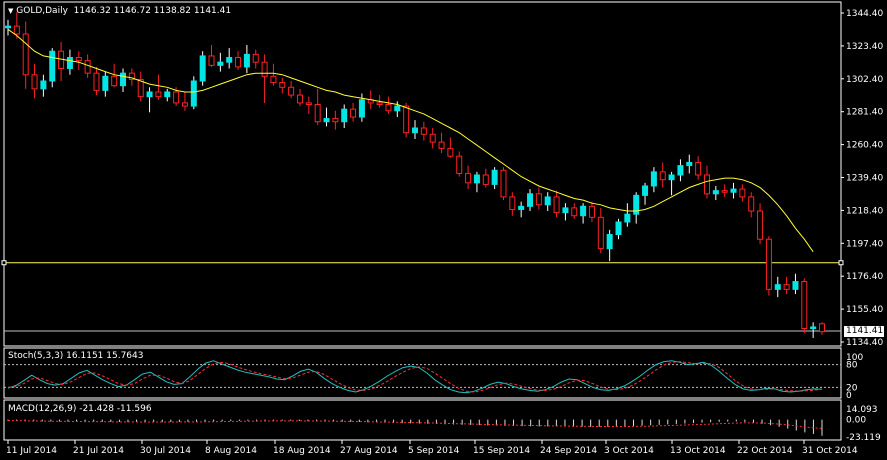  Describe the element at coordinates (864, 80) in the screenshot. I see `price-y-tick-label: 1302.40` at that location.